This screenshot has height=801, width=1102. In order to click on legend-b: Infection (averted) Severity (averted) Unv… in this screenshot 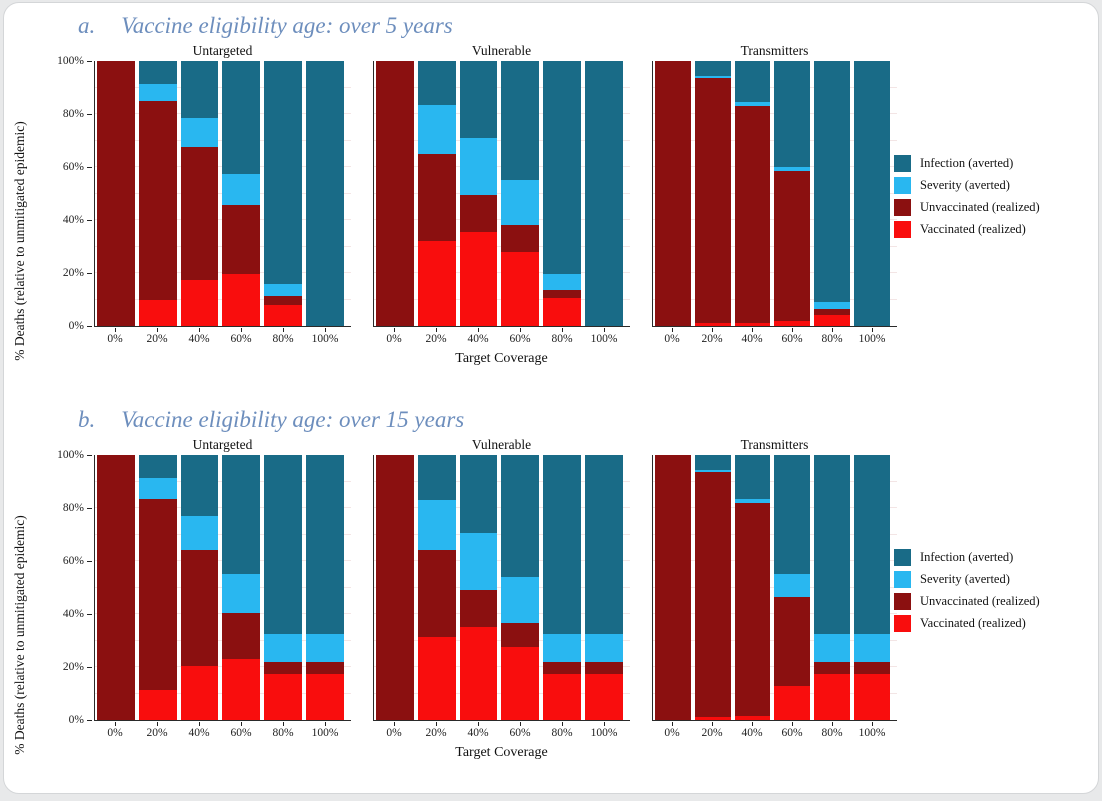, I will do `click(992, 593)`.